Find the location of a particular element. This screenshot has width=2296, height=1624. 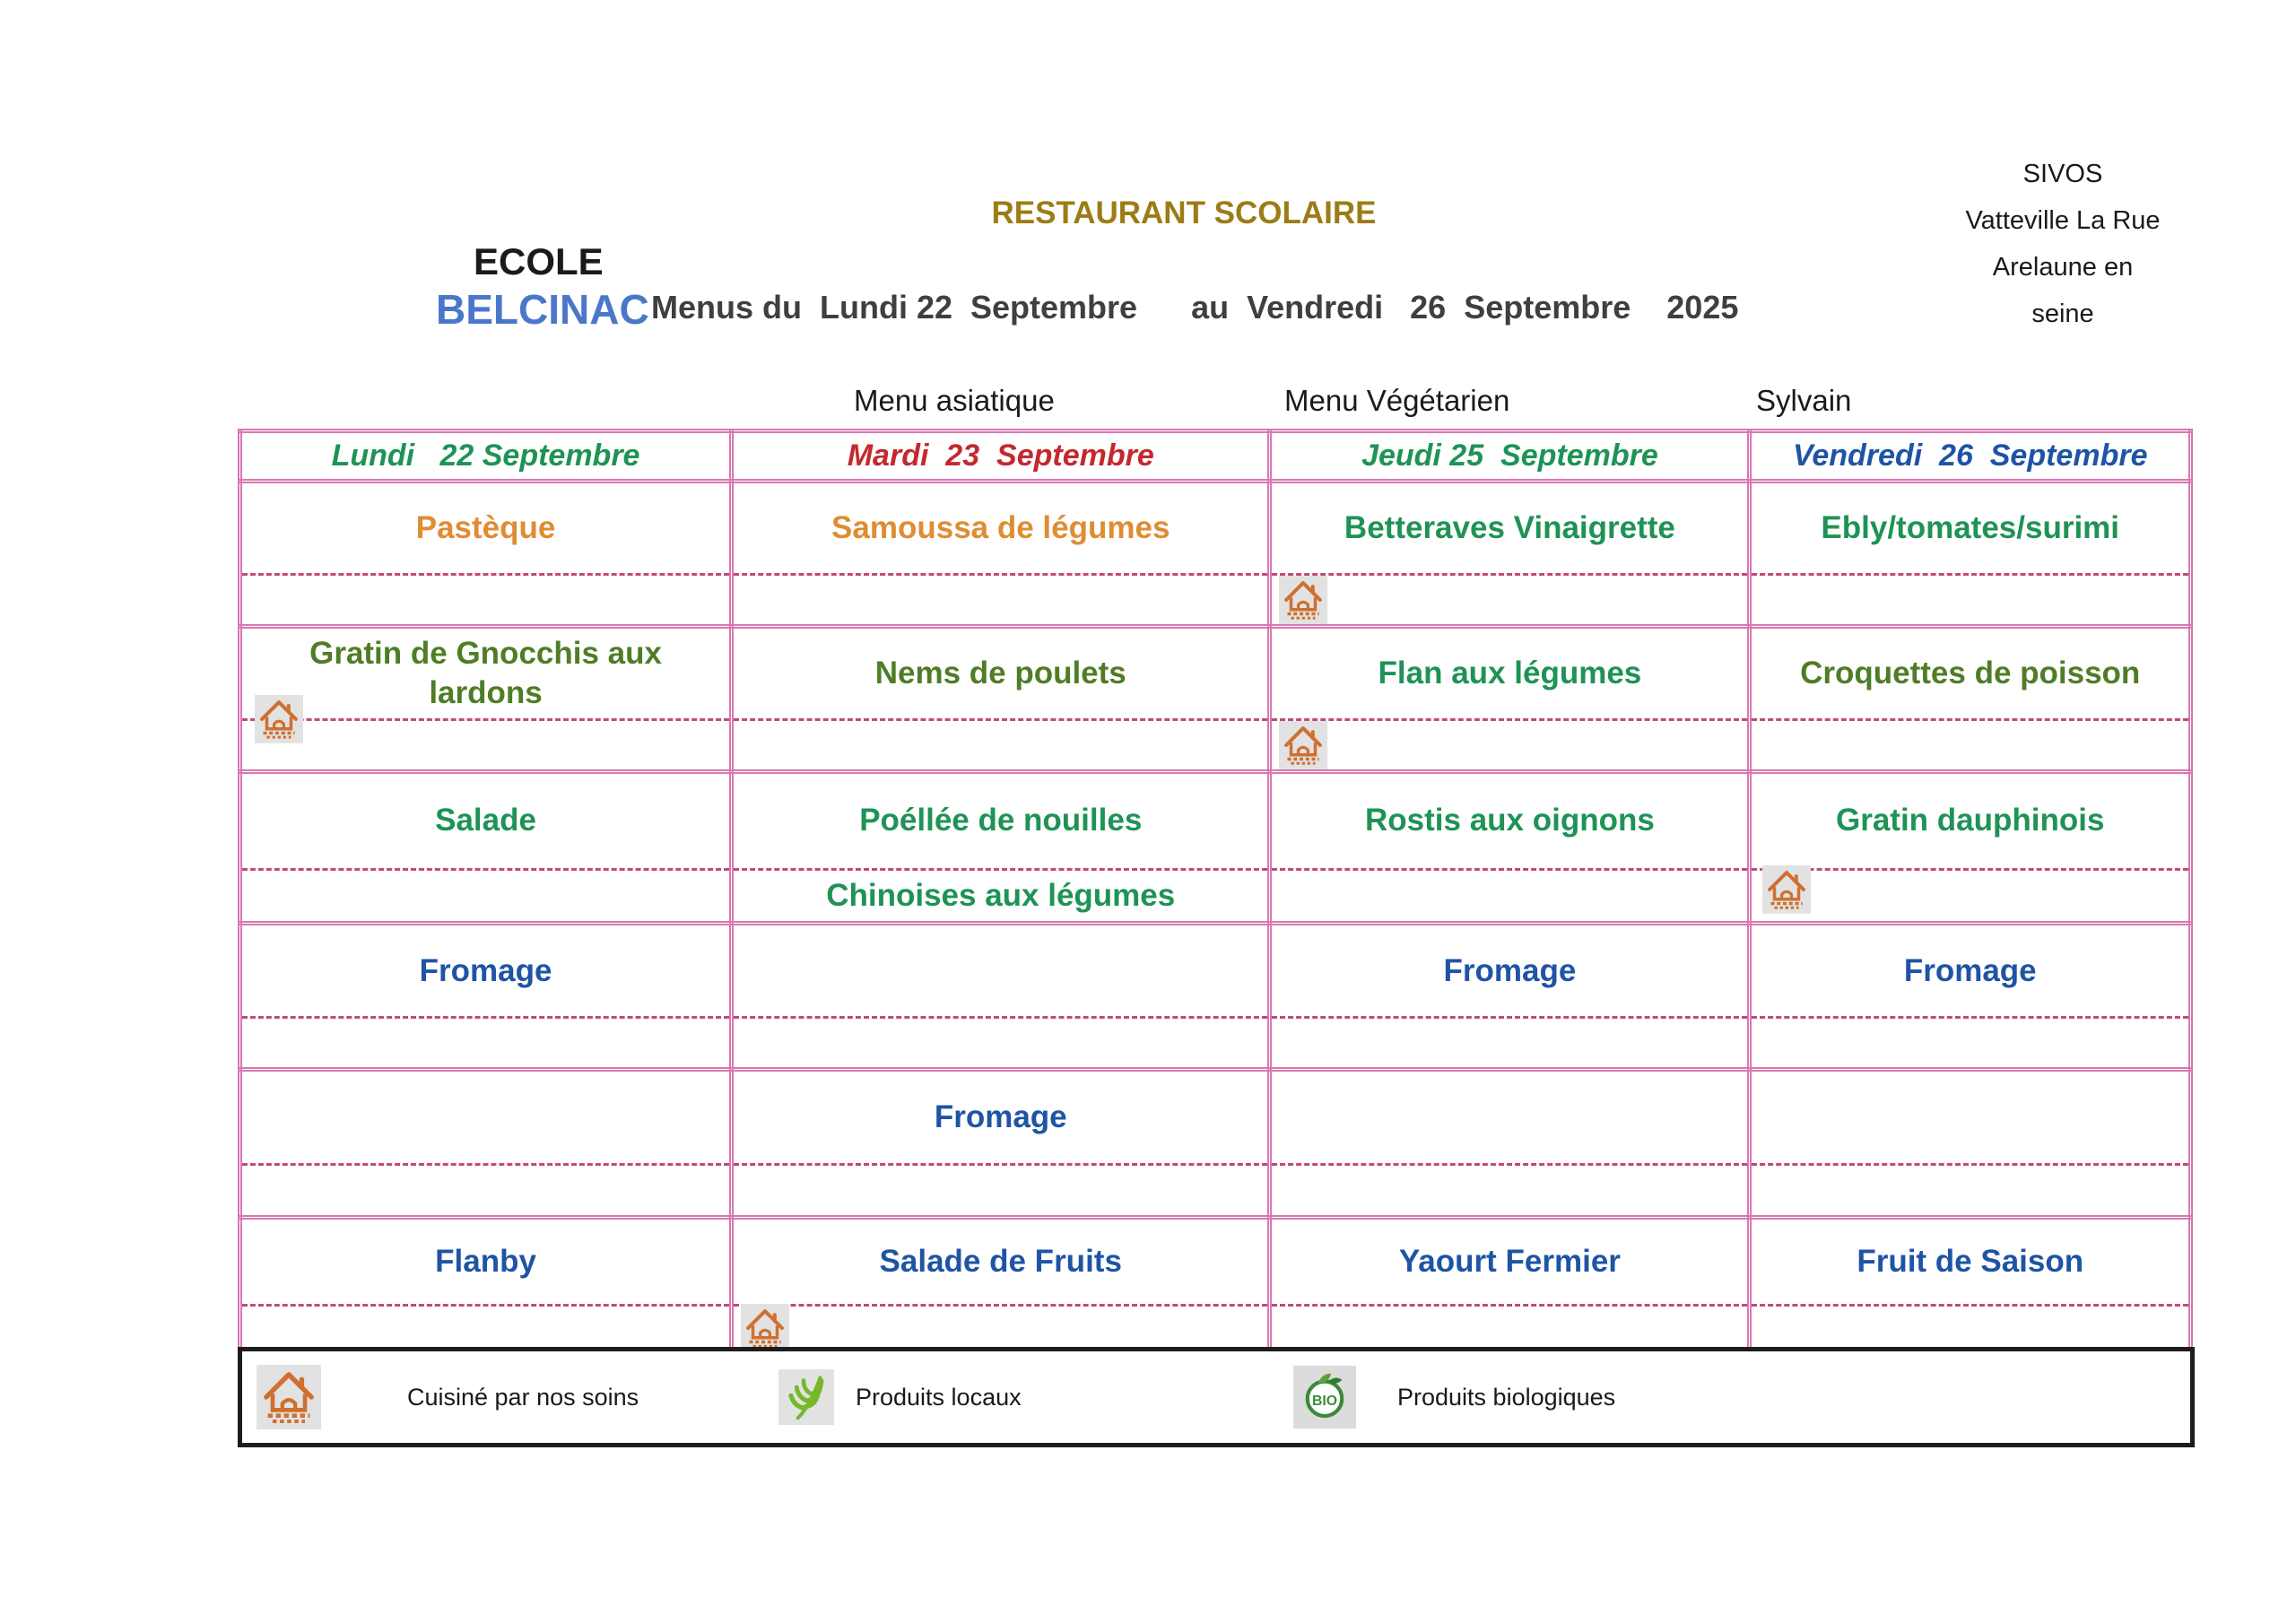

legend-label: Cuisiné par nos soins is located at coordinates (523, 1397).